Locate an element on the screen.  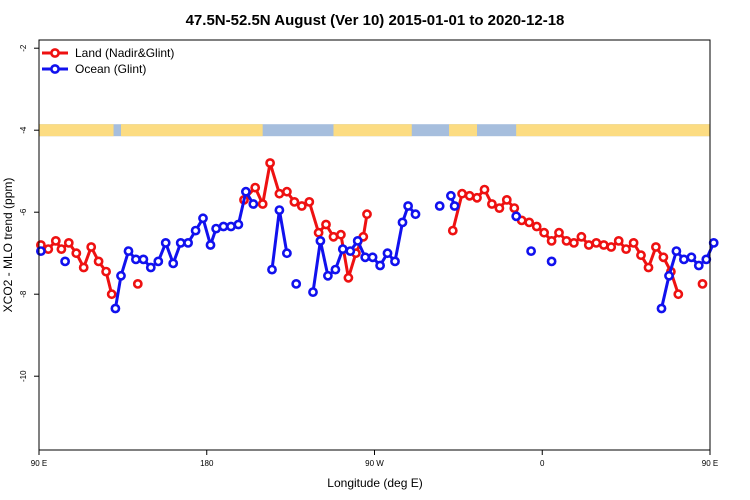
land-ocean-band is located at coordinates (374, 130).